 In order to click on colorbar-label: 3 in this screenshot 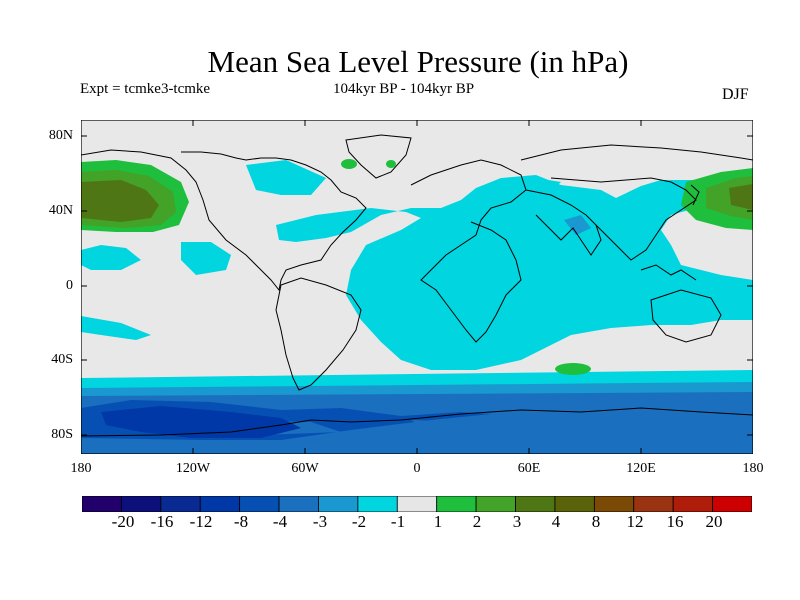, I will do `click(517, 521)`.